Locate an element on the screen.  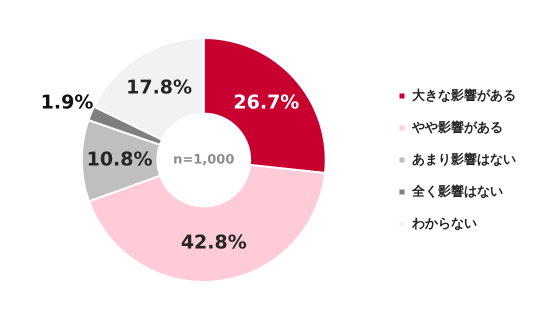
legend-label: あまり影響はない is located at coordinates (464, 159).